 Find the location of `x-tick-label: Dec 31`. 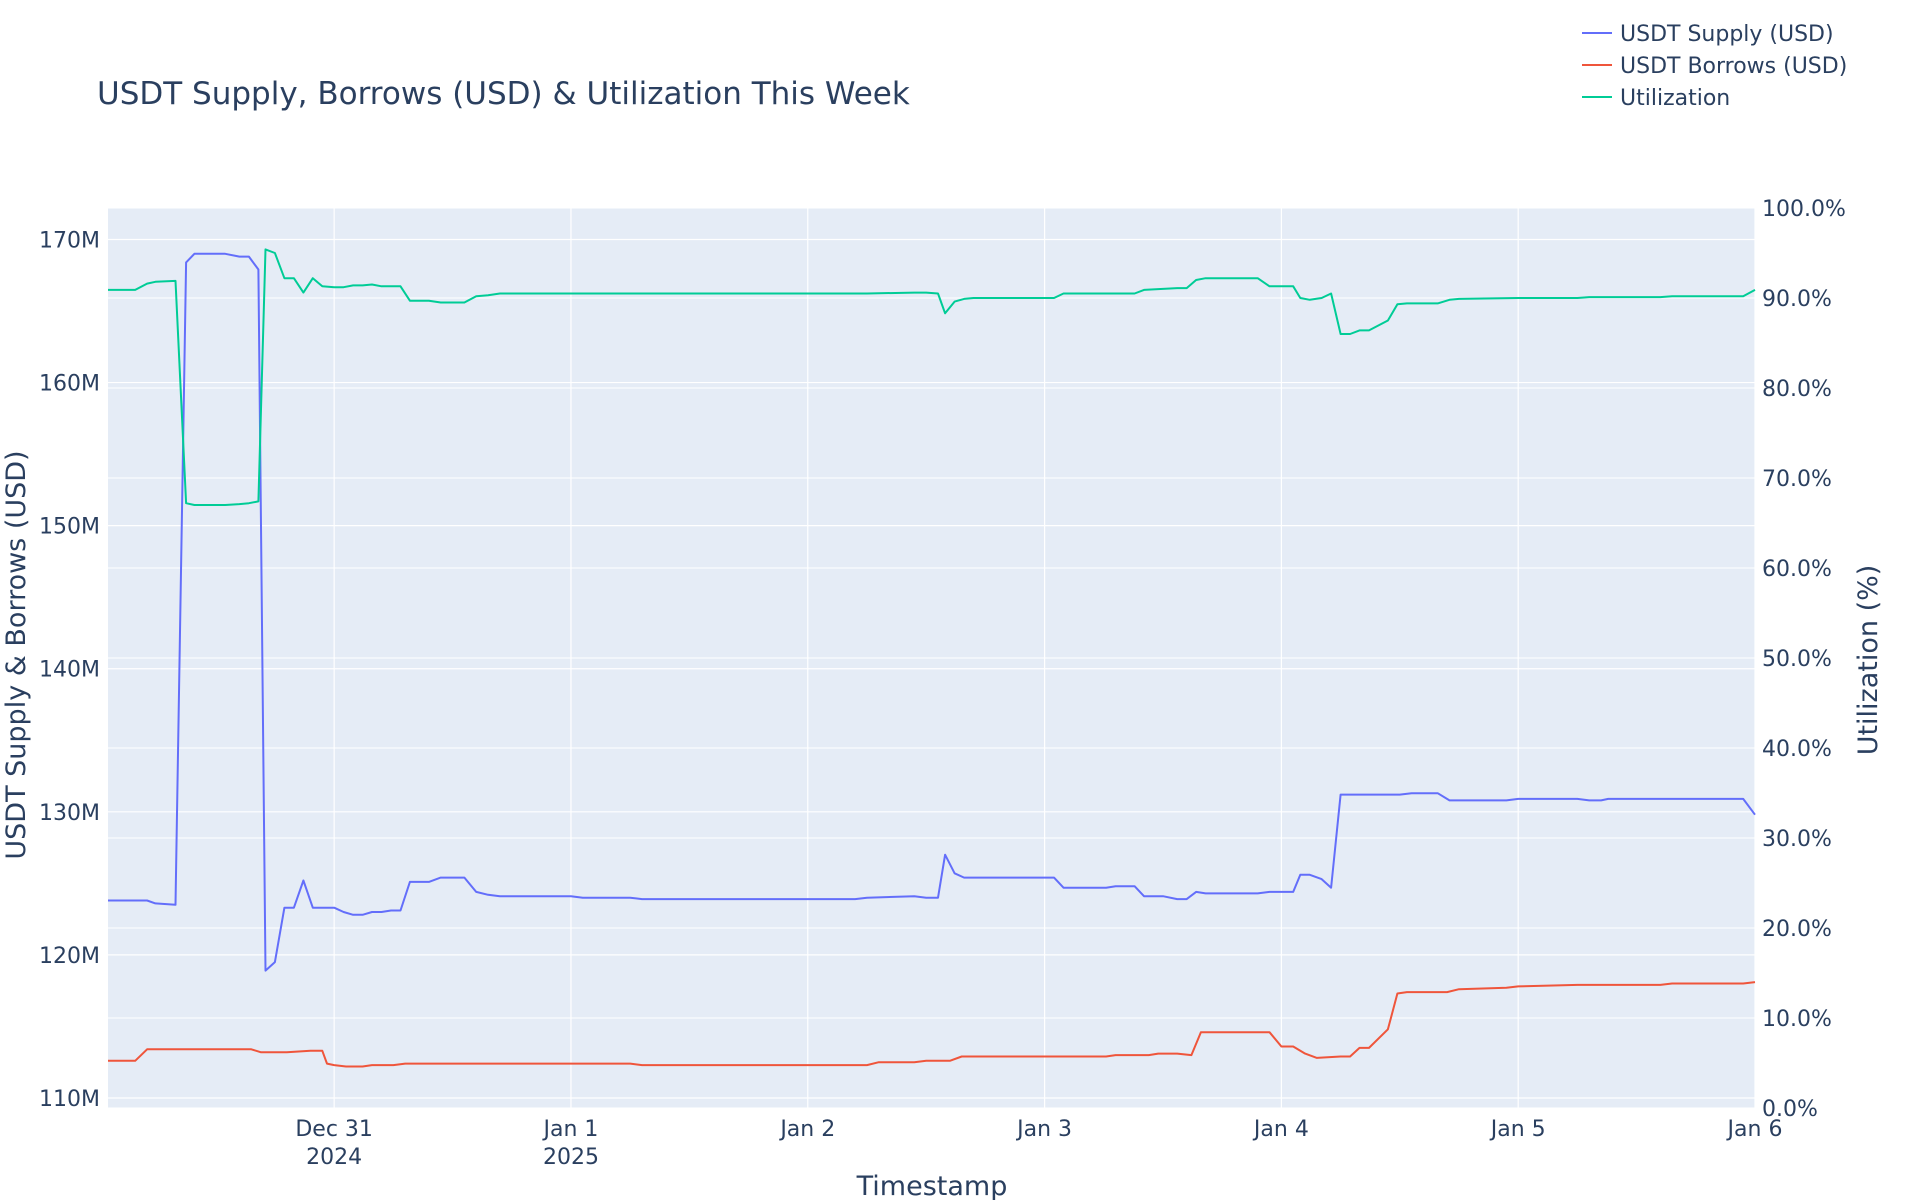

x-tick-label: Dec 31 is located at coordinates (334, 1129).